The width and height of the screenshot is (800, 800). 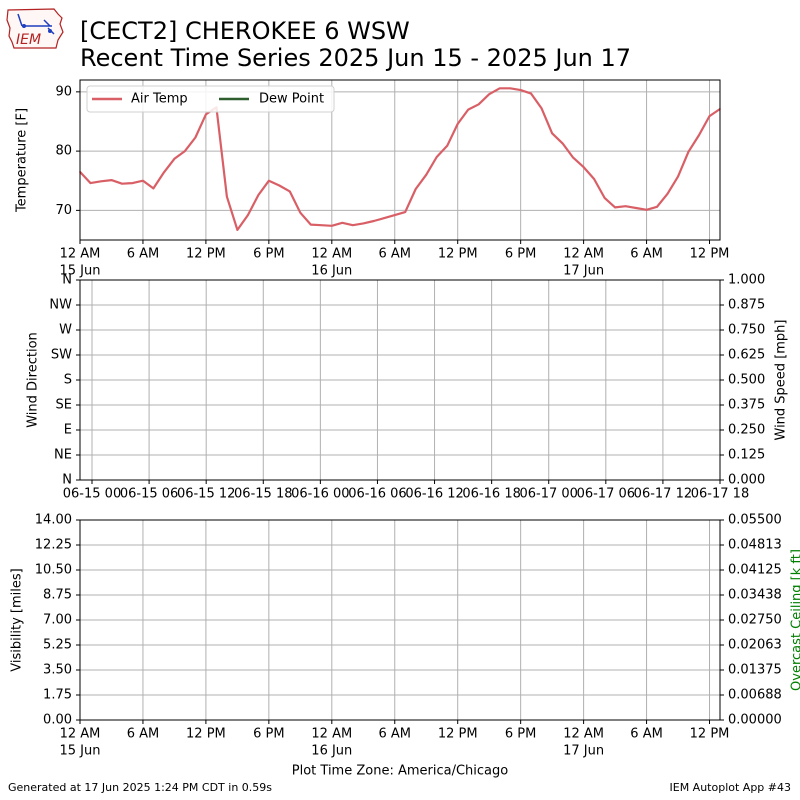 I want to click on wind-x-tick-label: 06-16 00, so click(x=320, y=494).